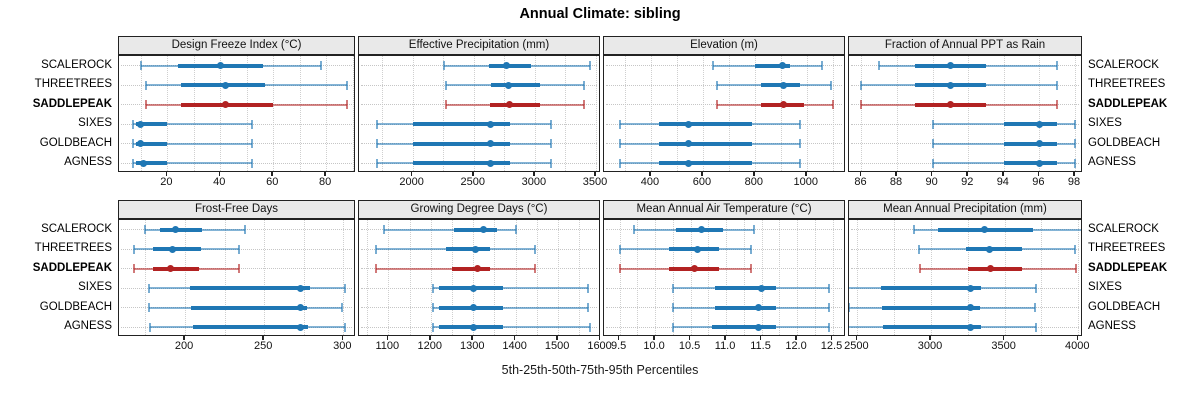 The height and width of the screenshot is (400, 1200). I want to click on panel-growing-degree-days, so click(479, 277).